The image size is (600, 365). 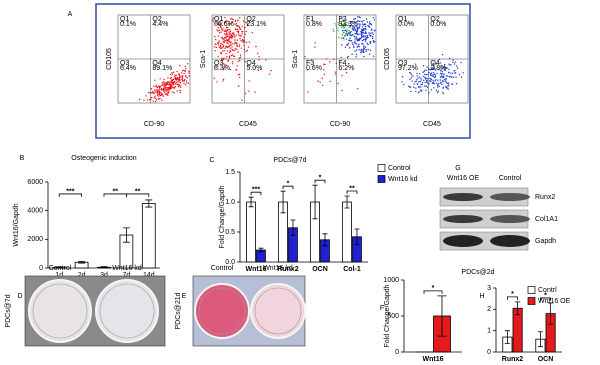 I want to click on blot-band, so click(x=510, y=219).